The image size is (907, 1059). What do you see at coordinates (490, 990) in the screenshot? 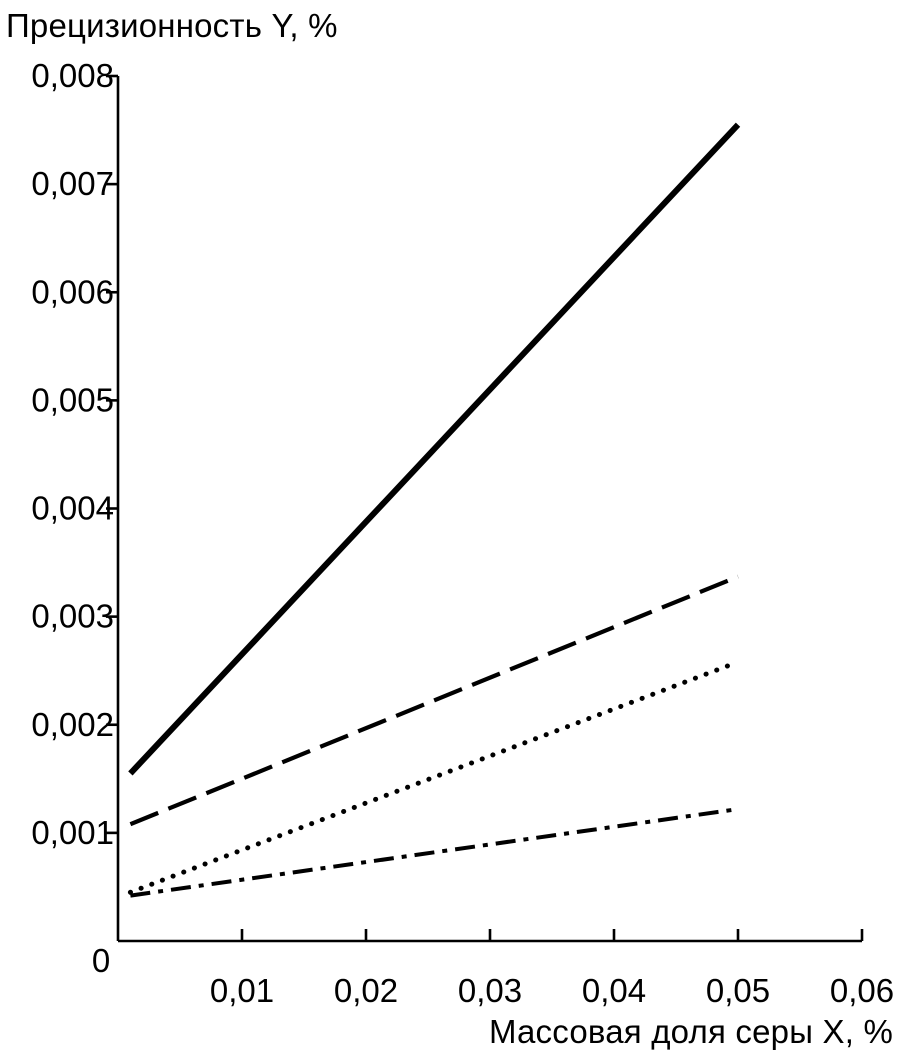
I see `x-tick-label: 0,03` at bounding box center [490, 990].